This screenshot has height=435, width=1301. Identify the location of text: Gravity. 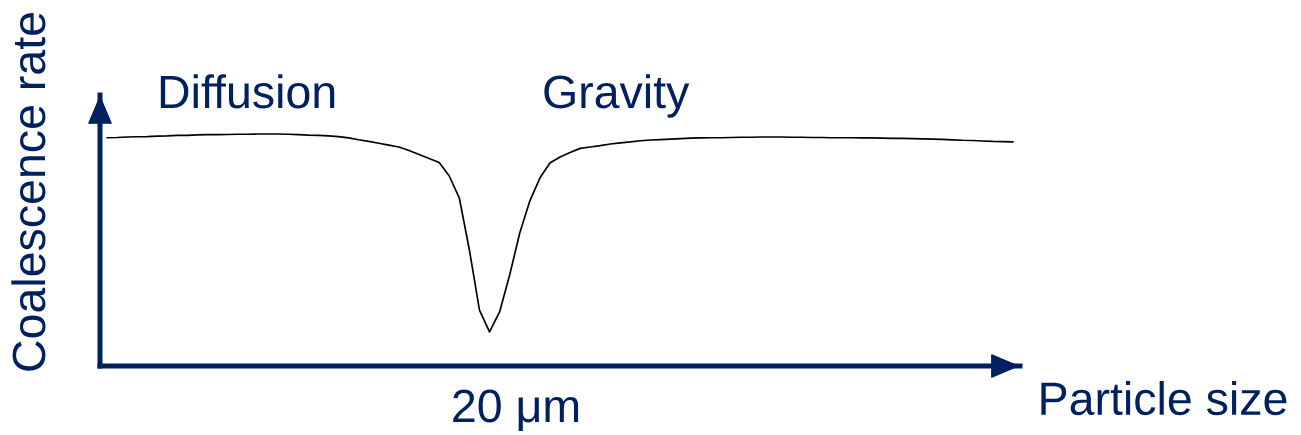
(617, 96).